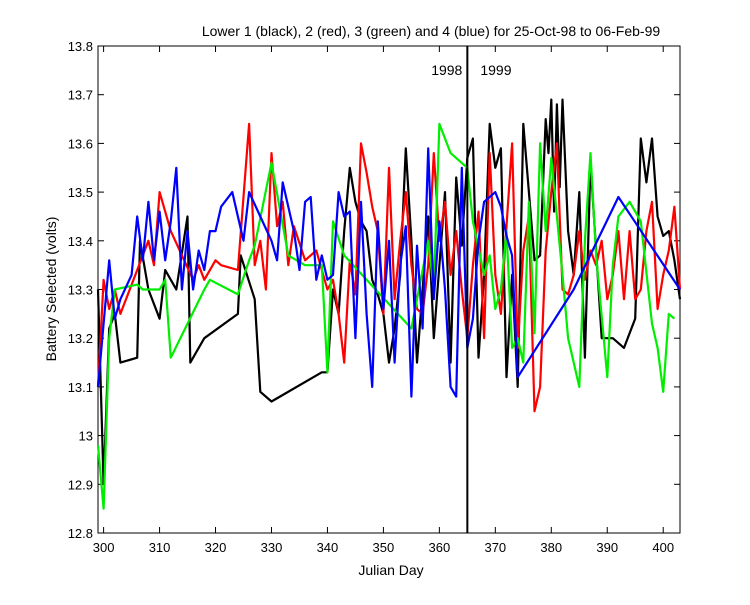 This screenshot has width=750, height=605. What do you see at coordinates (80, 484) in the screenshot?
I see `y-tick-label: 12.9` at bounding box center [80, 484].